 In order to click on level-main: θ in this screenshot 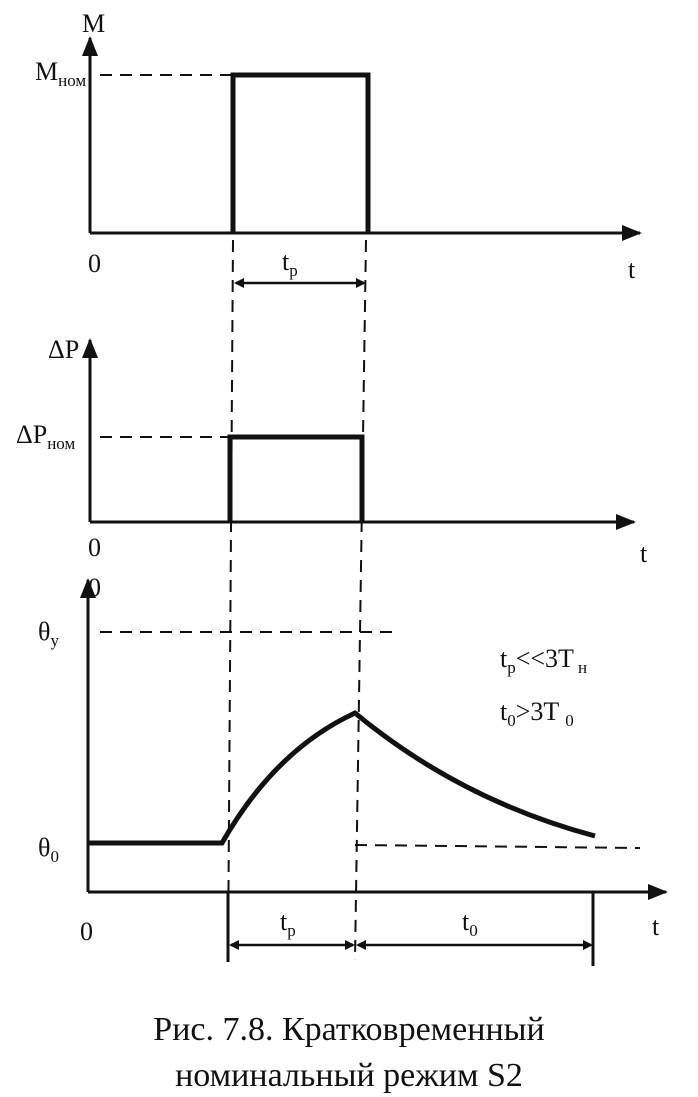, I will do `click(44, 631)`.